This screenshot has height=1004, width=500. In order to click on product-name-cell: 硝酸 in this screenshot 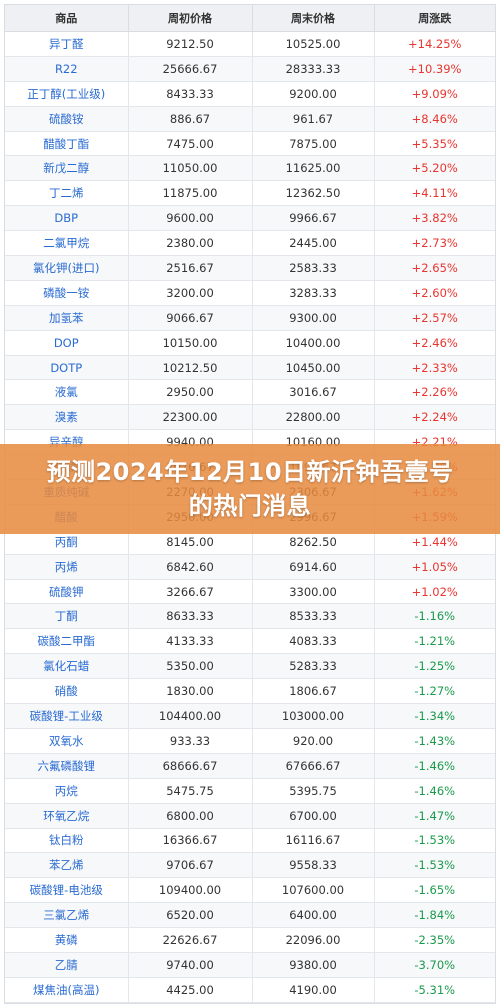, I will do `click(67, 691)`.